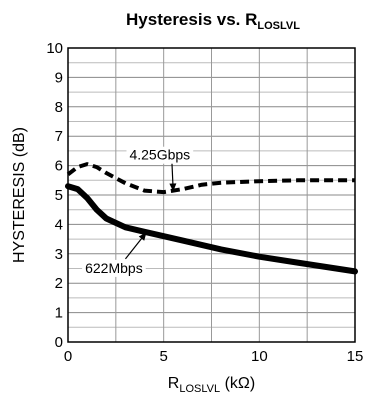 The image size is (380, 399). I want to click on y-tick-label: 5, so click(59, 195).